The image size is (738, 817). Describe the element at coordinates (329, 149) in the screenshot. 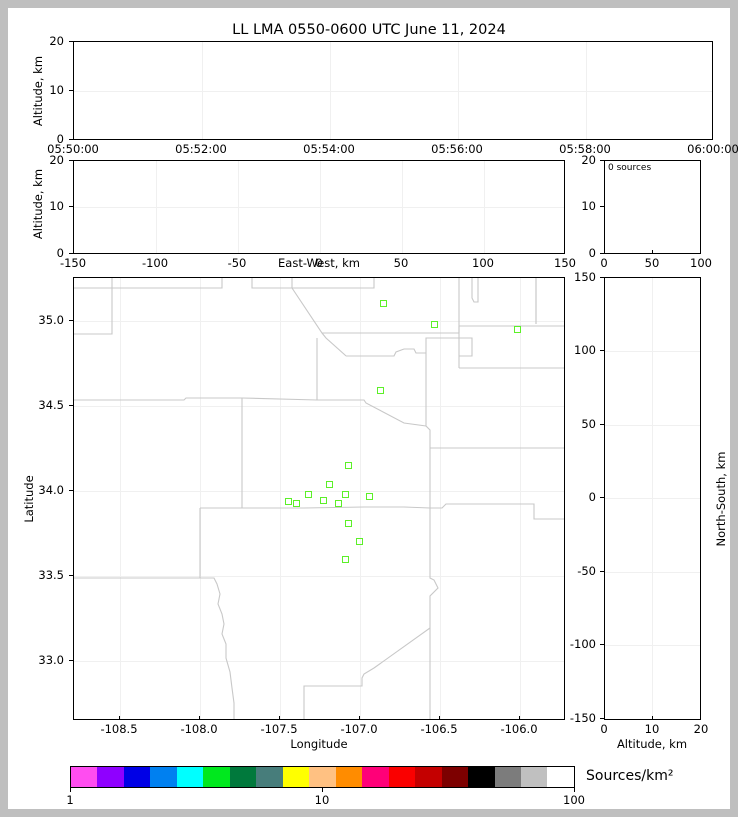

I see `tick-label-time-2: 05:54:00` at that location.